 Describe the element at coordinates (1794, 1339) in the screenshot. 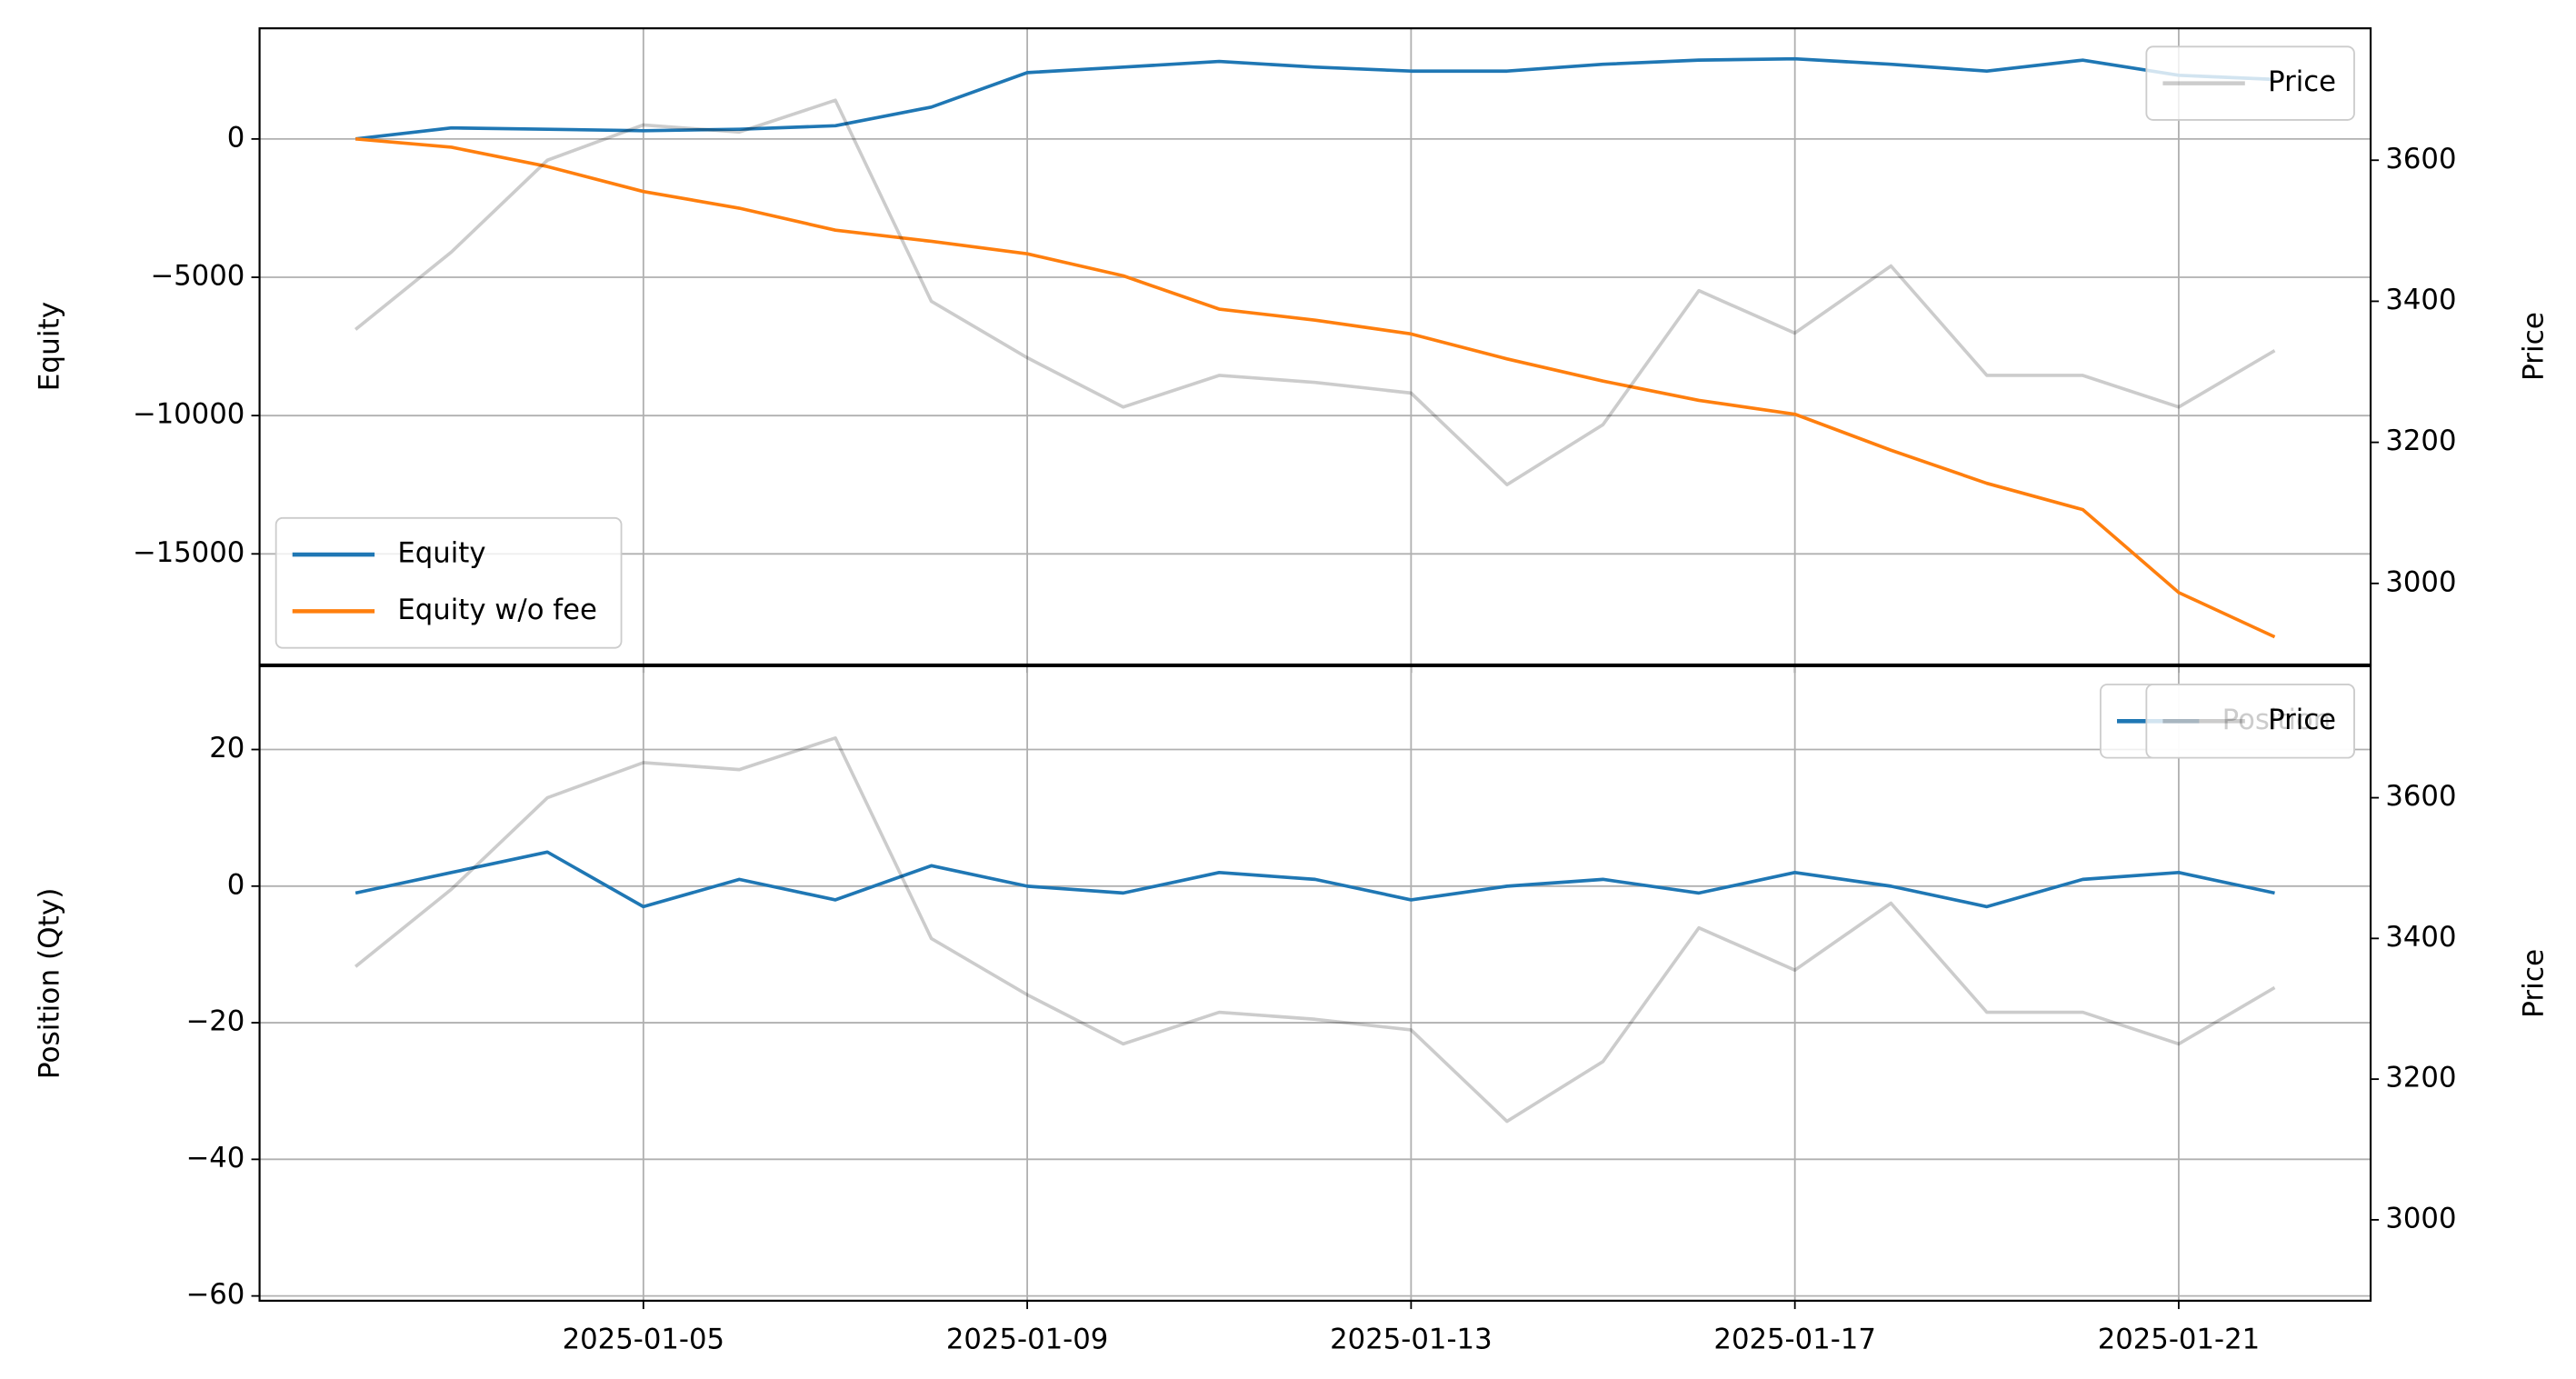

I see `x-tick-label: 2025-01-17` at that location.